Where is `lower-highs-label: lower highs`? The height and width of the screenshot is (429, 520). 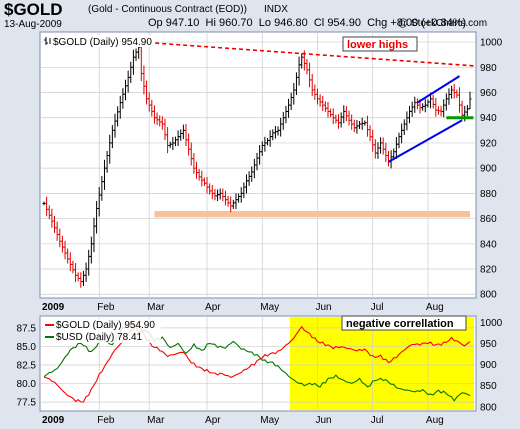
lower-highs-label: lower highs is located at coordinates (377, 45).